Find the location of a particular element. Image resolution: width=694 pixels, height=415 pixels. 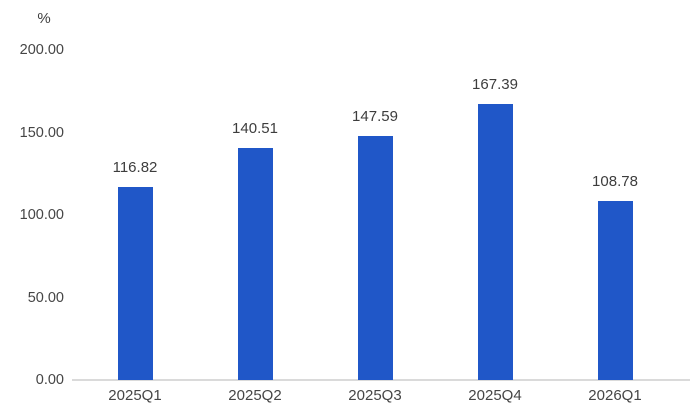

x-axis-tick-label: 2026Q1 is located at coordinates (615, 395).